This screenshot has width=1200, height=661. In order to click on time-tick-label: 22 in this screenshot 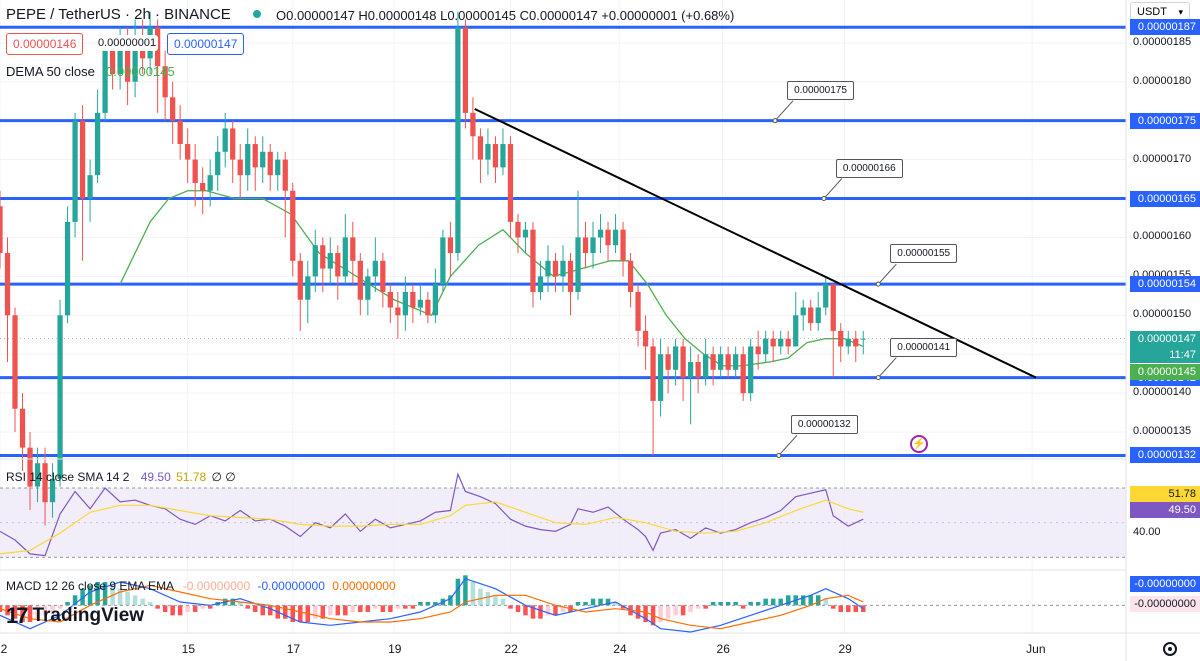, I will do `click(511, 649)`.